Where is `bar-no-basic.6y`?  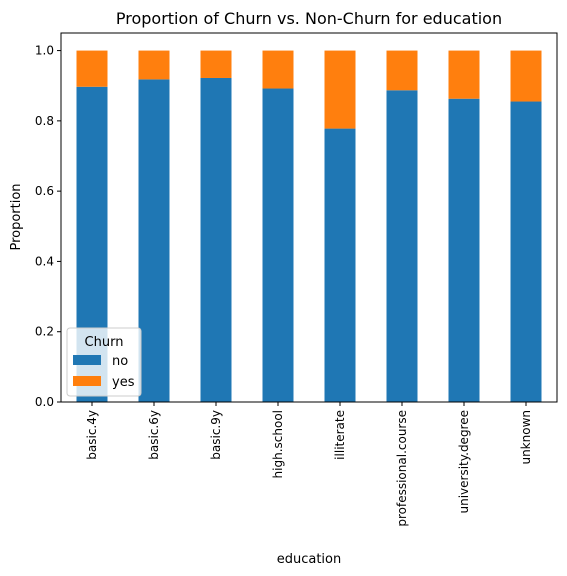
bar-no-basic.6y is located at coordinates (154, 240).